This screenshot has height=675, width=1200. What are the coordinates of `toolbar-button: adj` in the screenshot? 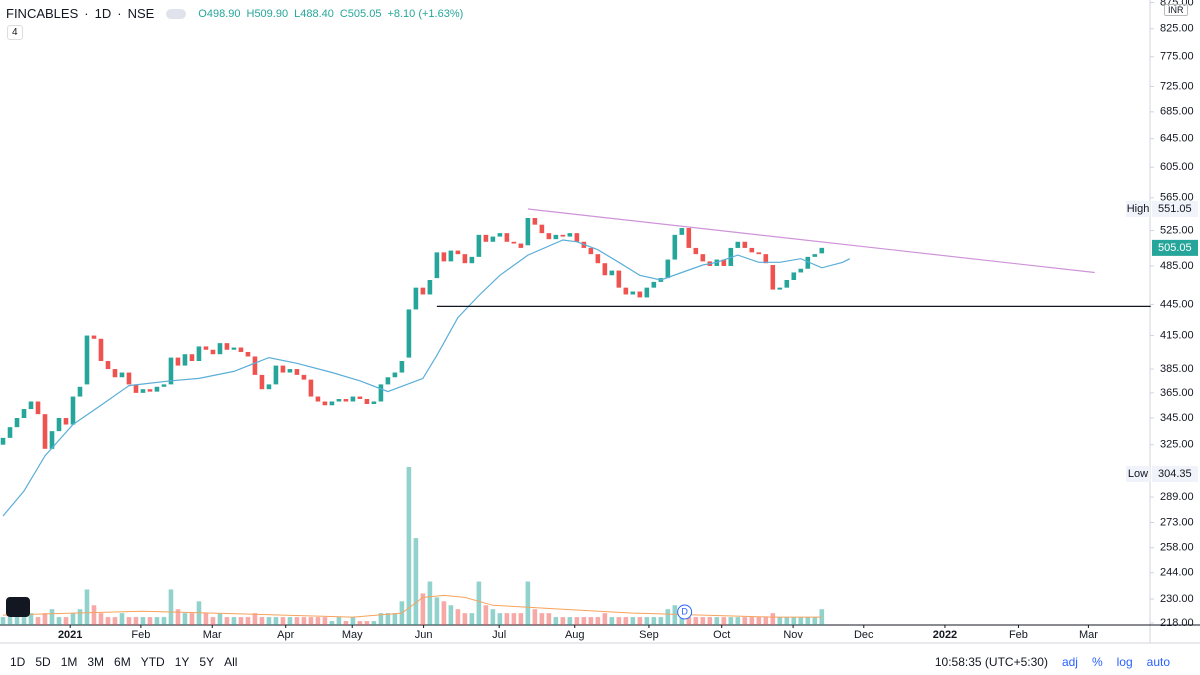 It's located at (1069, 661).